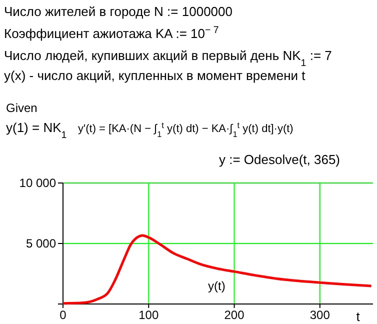  Describe the element at coordinates (186, 129) in the screenshot. I see `text: y'(t) = [KA·(N − ∫$_{1}$$^{t}$ y(t) dt) − KA·∫$_{1}$$^{t}$ y(t) dt]·y(t)` at that location.